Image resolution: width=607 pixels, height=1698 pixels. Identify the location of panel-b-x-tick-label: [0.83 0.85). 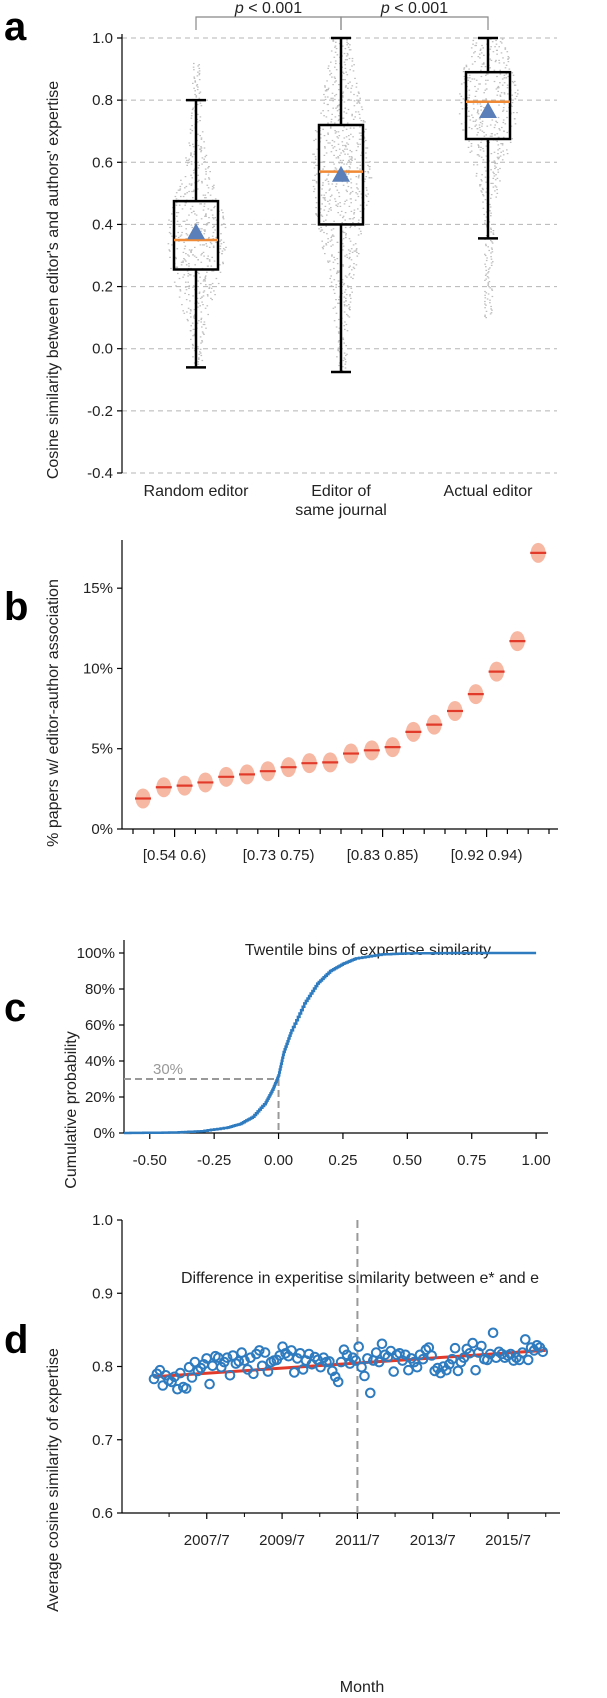
(383, 855).